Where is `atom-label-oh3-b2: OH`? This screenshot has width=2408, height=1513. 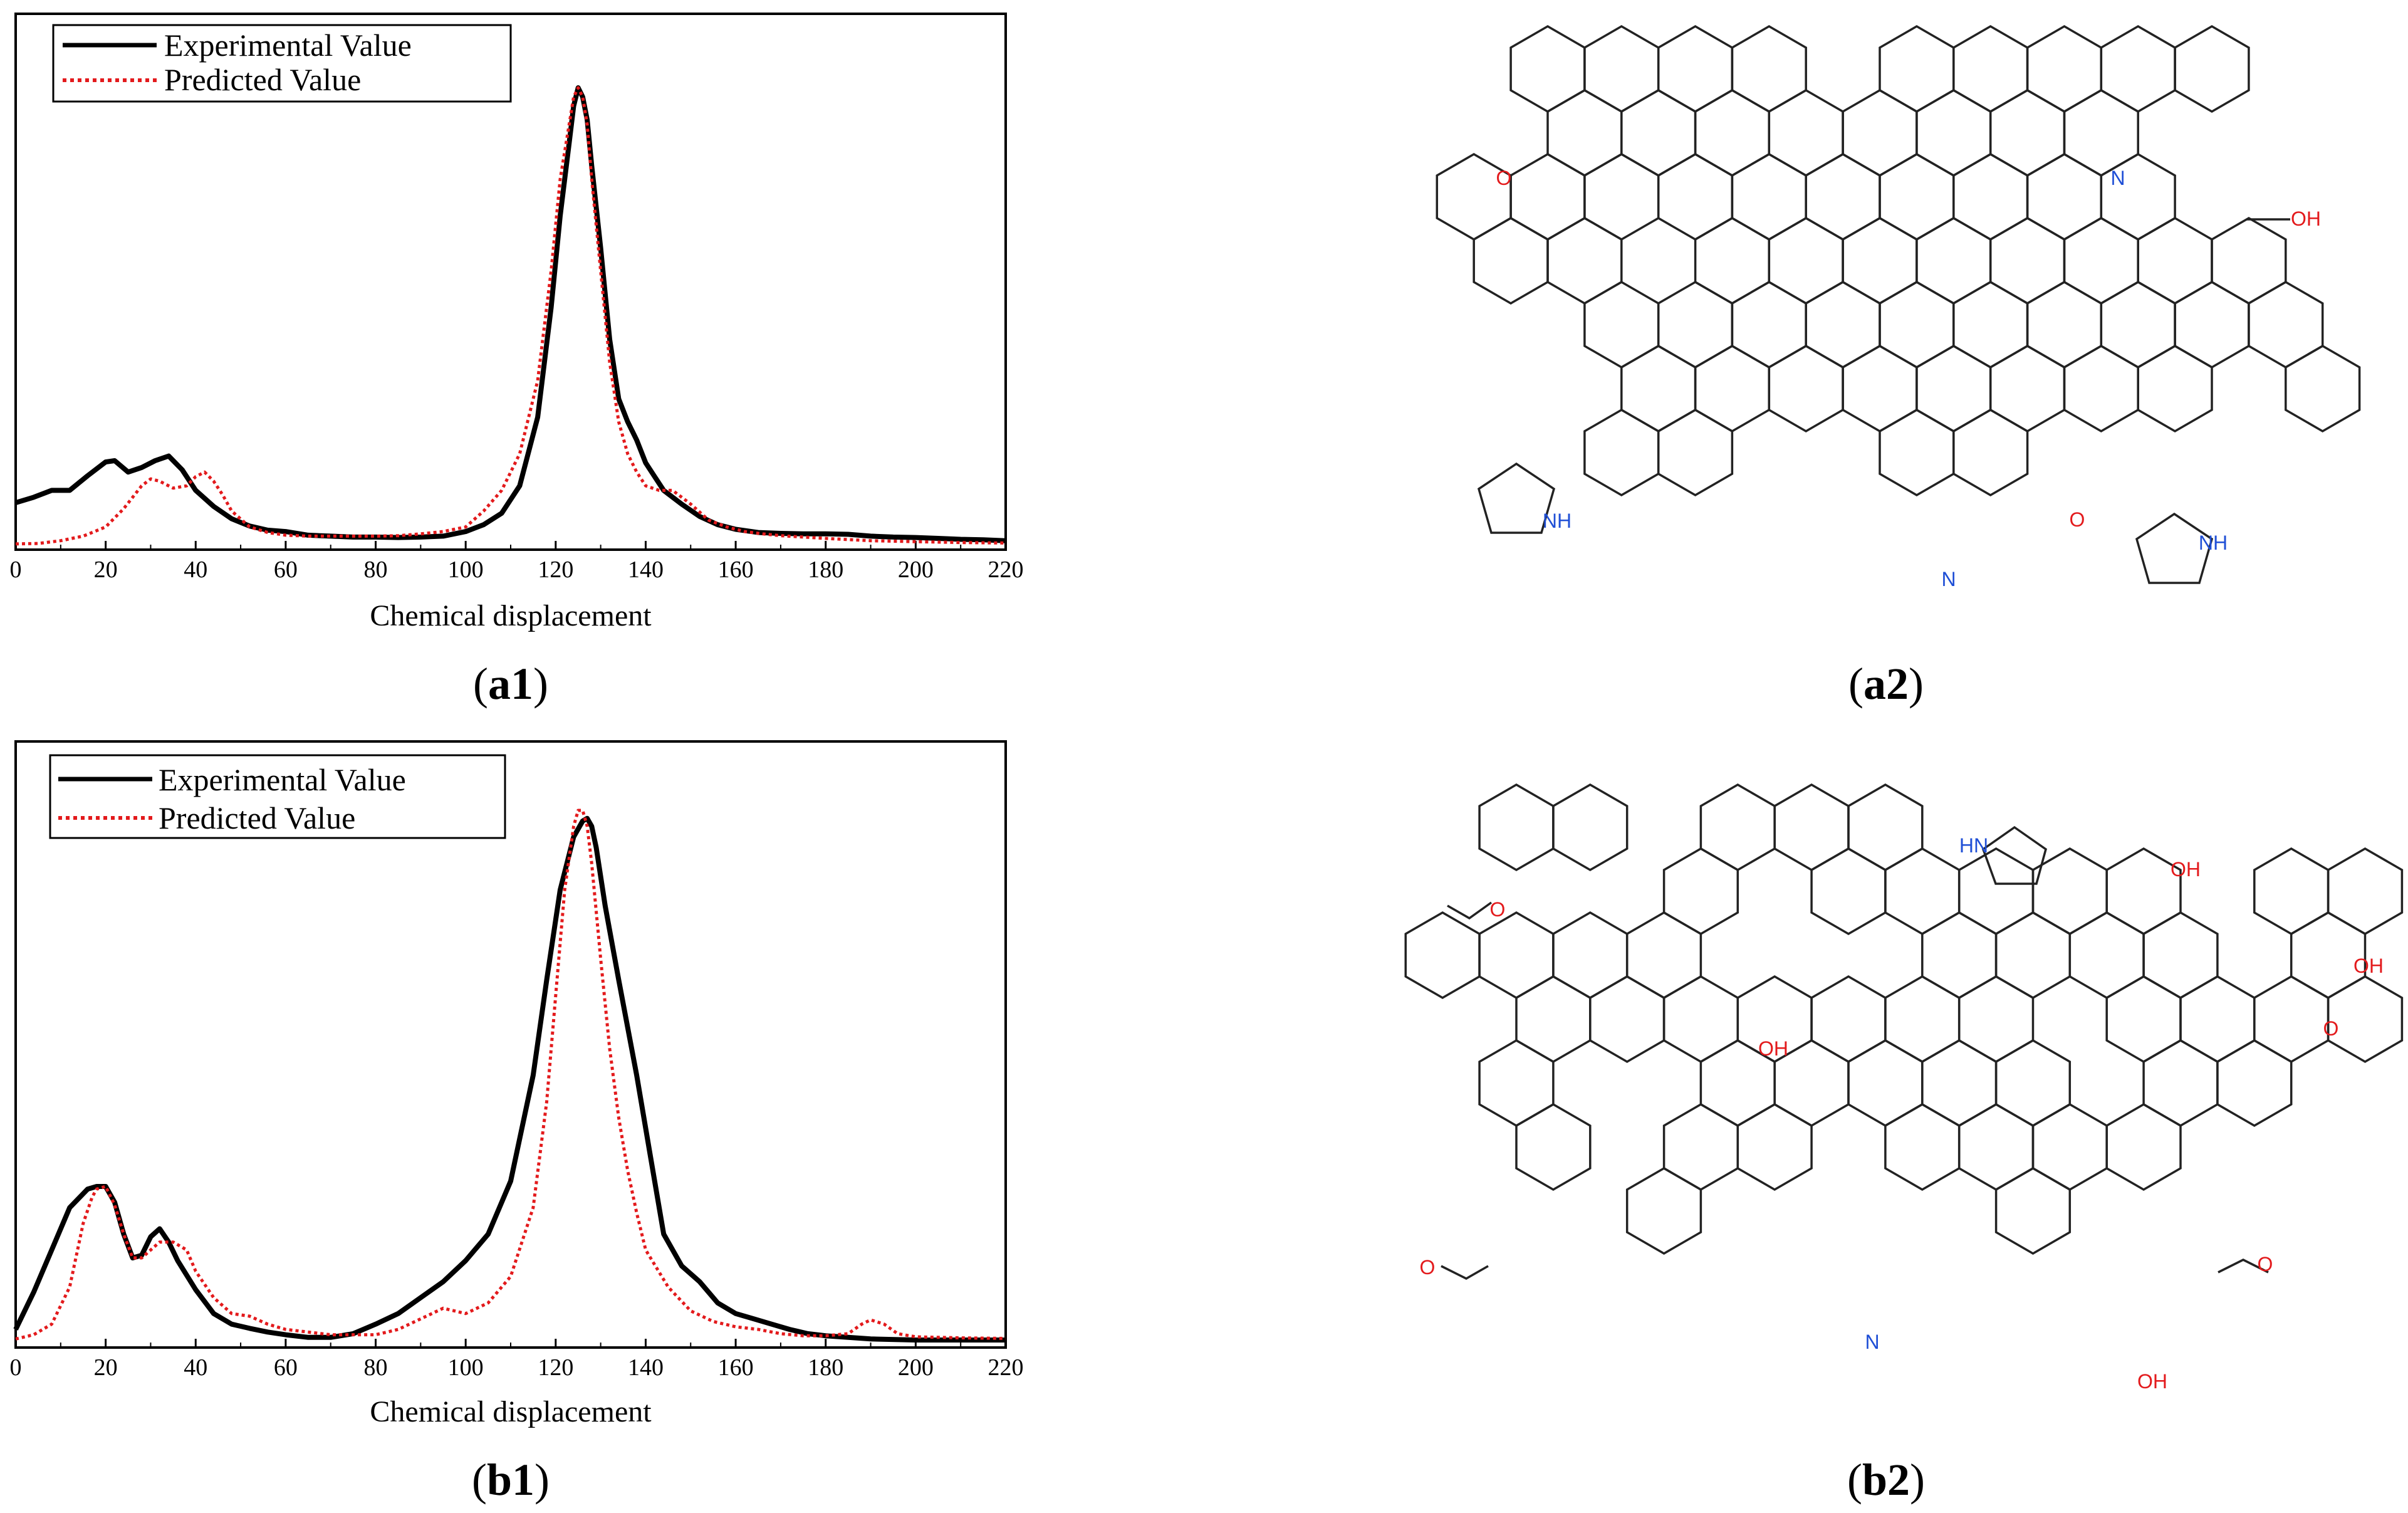 atom-label-oh3-b2: OH is located at coordinates (1773, 1048).